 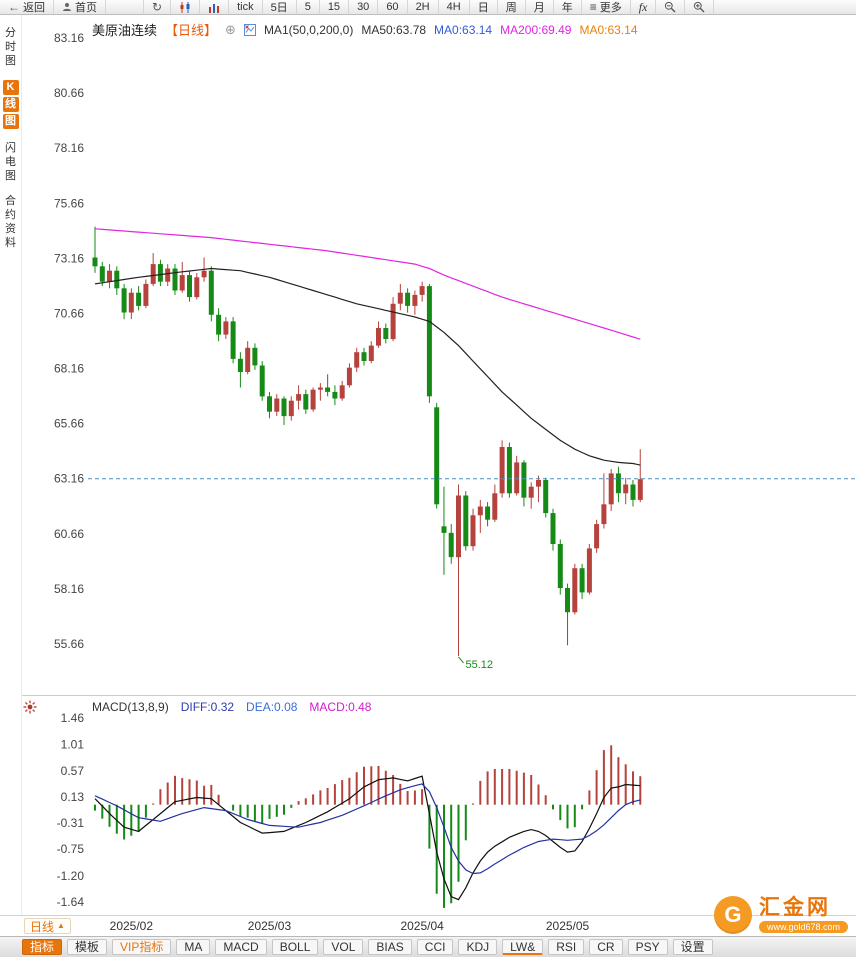 I want to click on svg-text: -0.75, so click(x=71, y=849).